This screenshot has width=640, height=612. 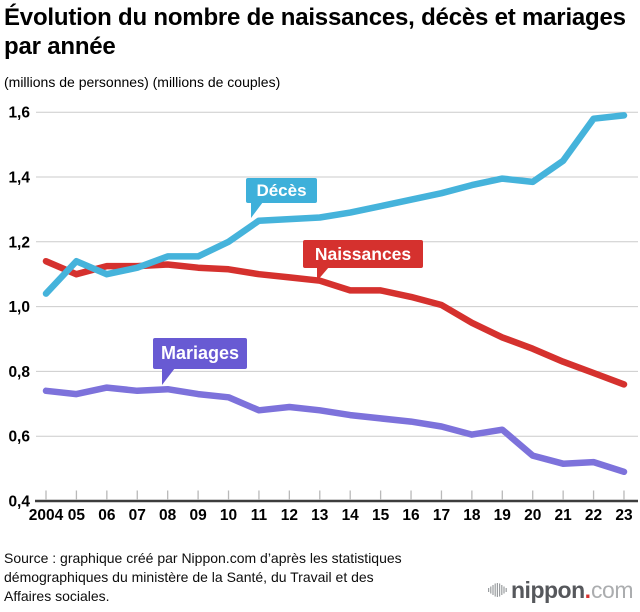 What do you see at coordinates (200, 353) in the screenshot?
I see `mariages-label-text: Mariages` at bounding box center [200, 353].